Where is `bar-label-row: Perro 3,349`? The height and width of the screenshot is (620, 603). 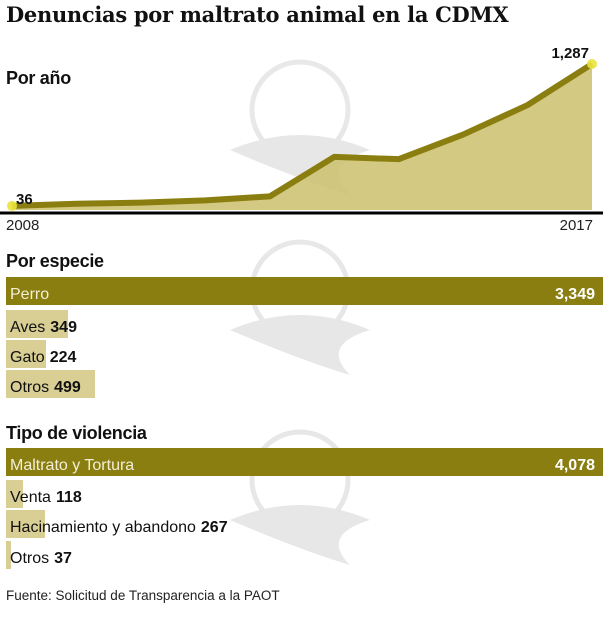 bar-label-row: Perro 3,349 is located at coordinates (306, 295).